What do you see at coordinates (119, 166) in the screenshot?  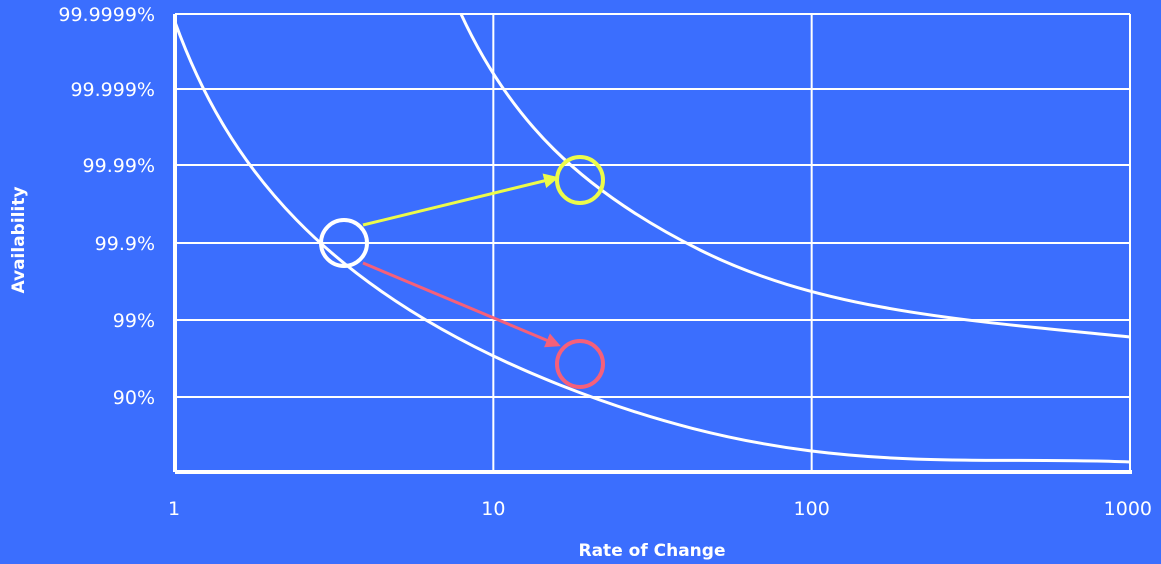 I see `y-tick-label: 99.99%` at bounding box center [119, 166].